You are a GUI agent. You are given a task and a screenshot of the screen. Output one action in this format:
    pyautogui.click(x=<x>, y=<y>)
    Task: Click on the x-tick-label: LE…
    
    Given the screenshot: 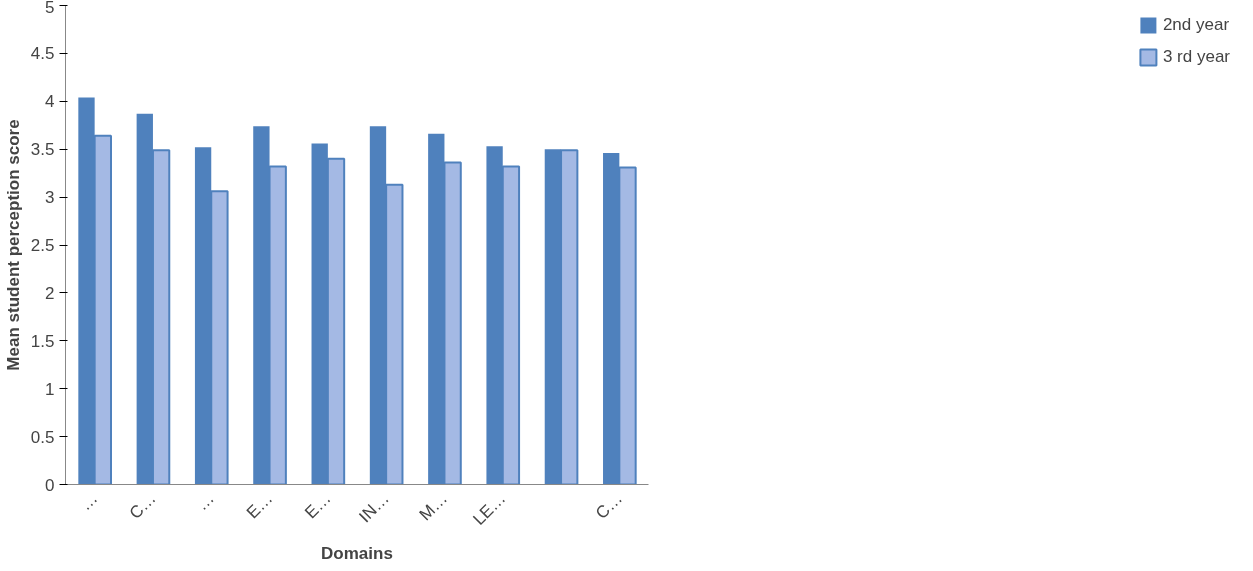 What is the action you would take?
    pyautogui.click(x=489, y=508)
    